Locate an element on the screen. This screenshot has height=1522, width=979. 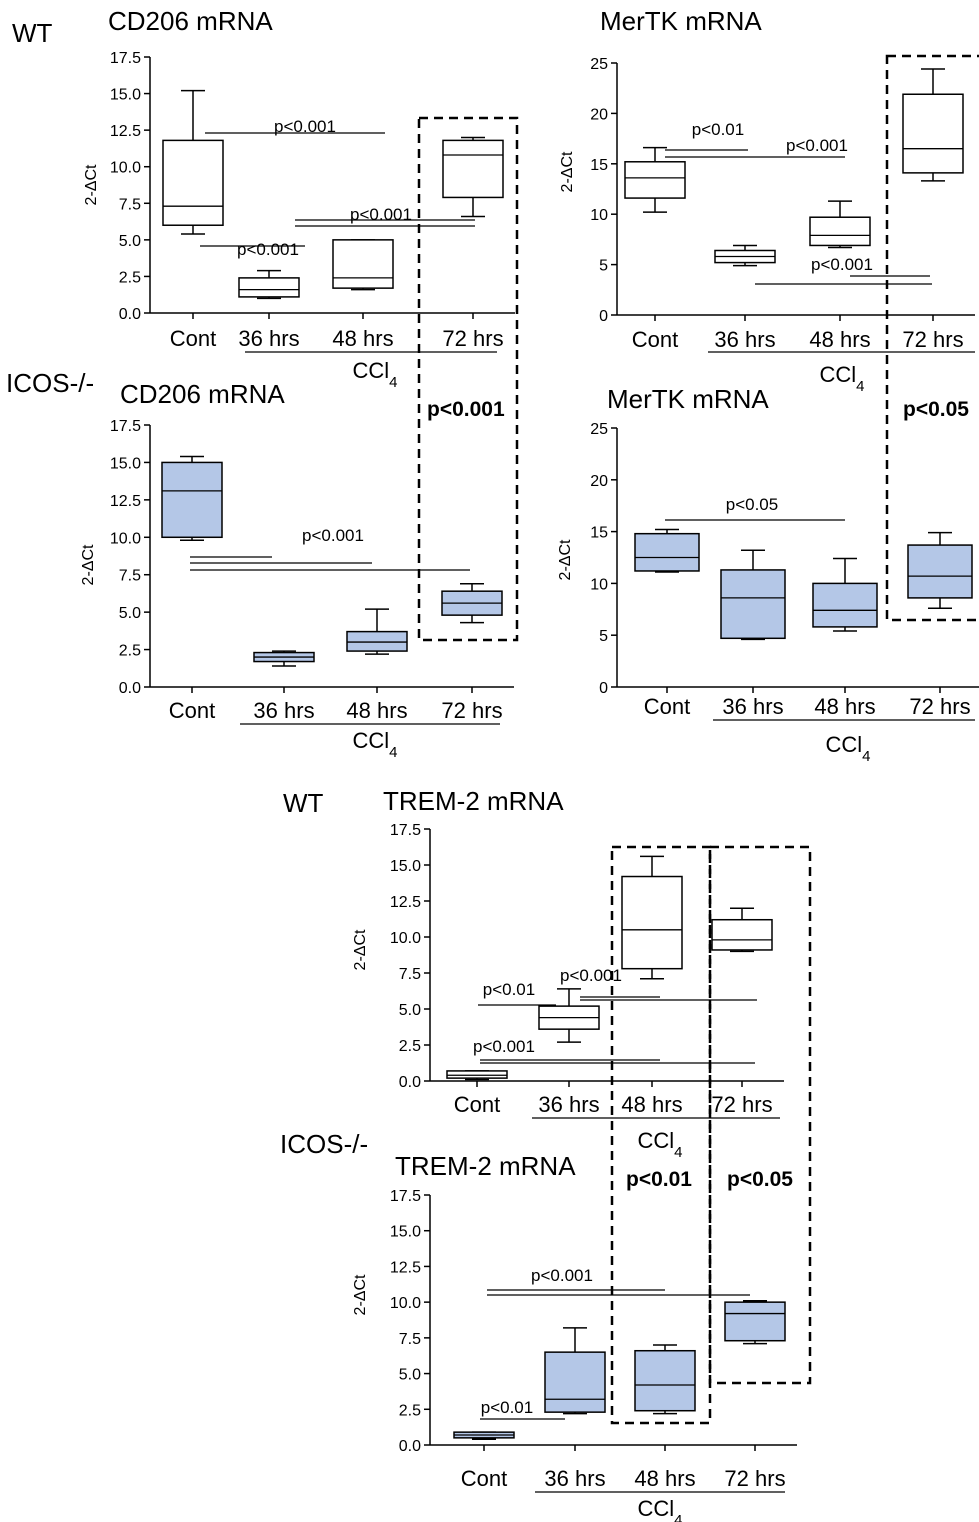
y-tick-label: 15 is located at coordinates (599, 533).